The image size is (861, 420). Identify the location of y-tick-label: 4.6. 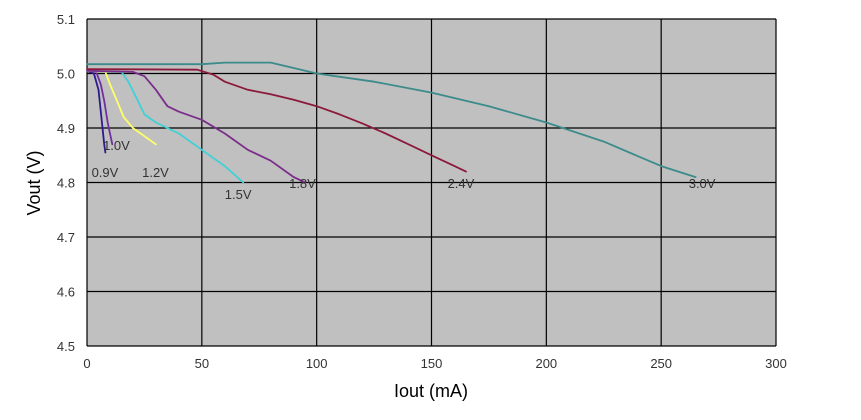
(66, 292).